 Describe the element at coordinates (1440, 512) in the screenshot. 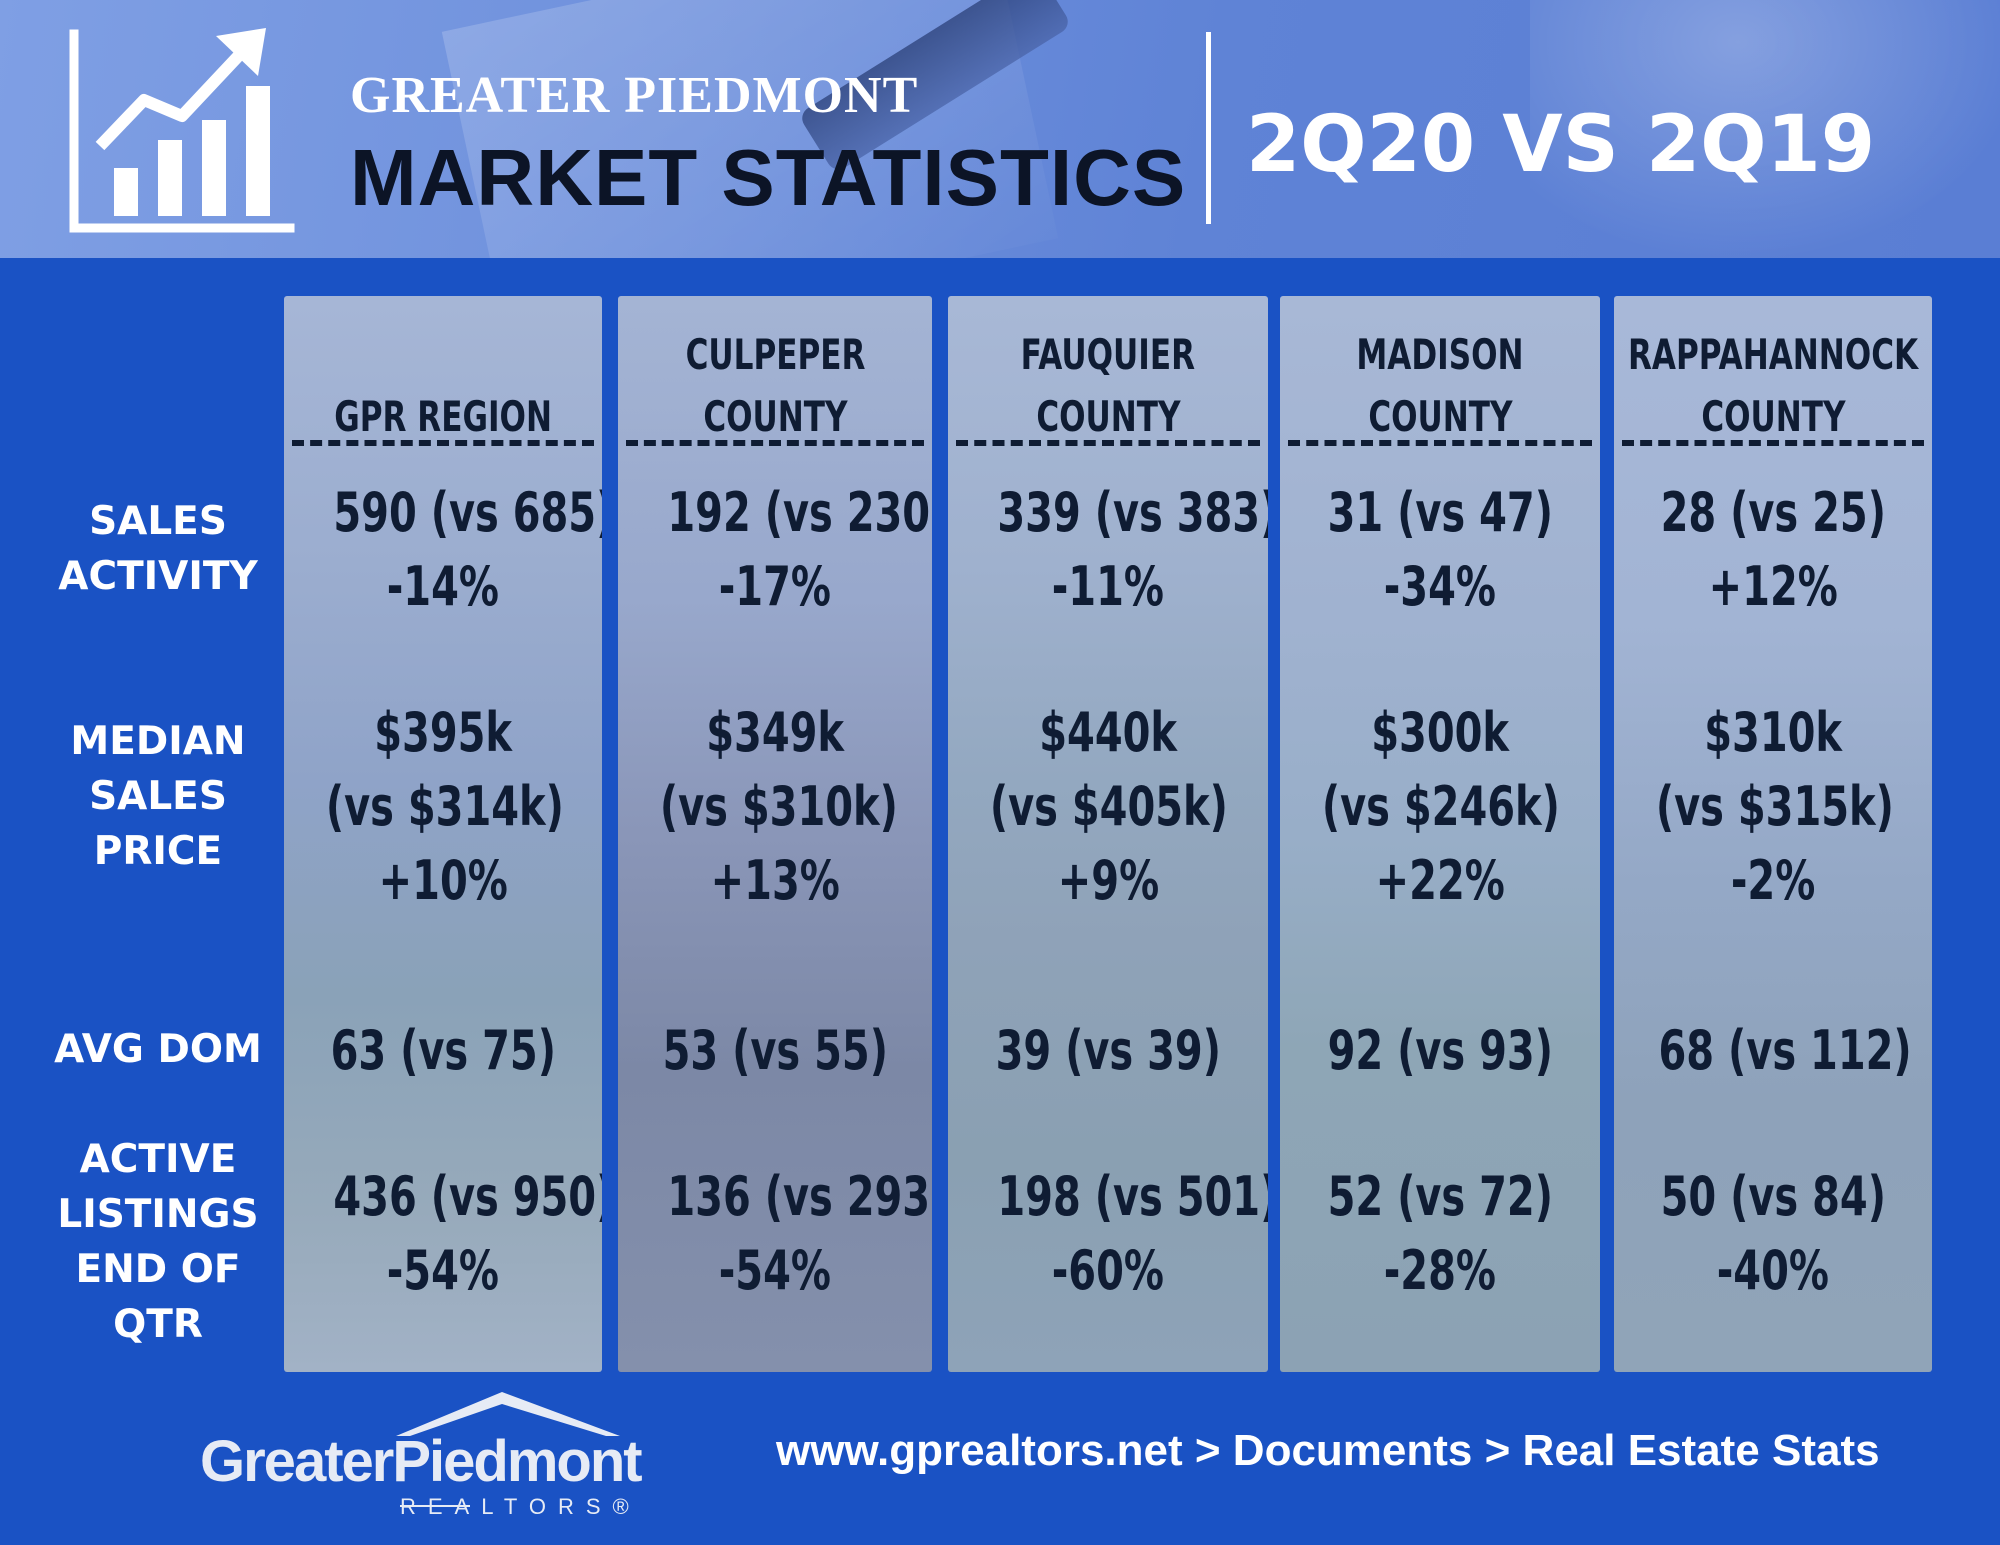

I see `value-text: 31 (vs 47)` at that location.